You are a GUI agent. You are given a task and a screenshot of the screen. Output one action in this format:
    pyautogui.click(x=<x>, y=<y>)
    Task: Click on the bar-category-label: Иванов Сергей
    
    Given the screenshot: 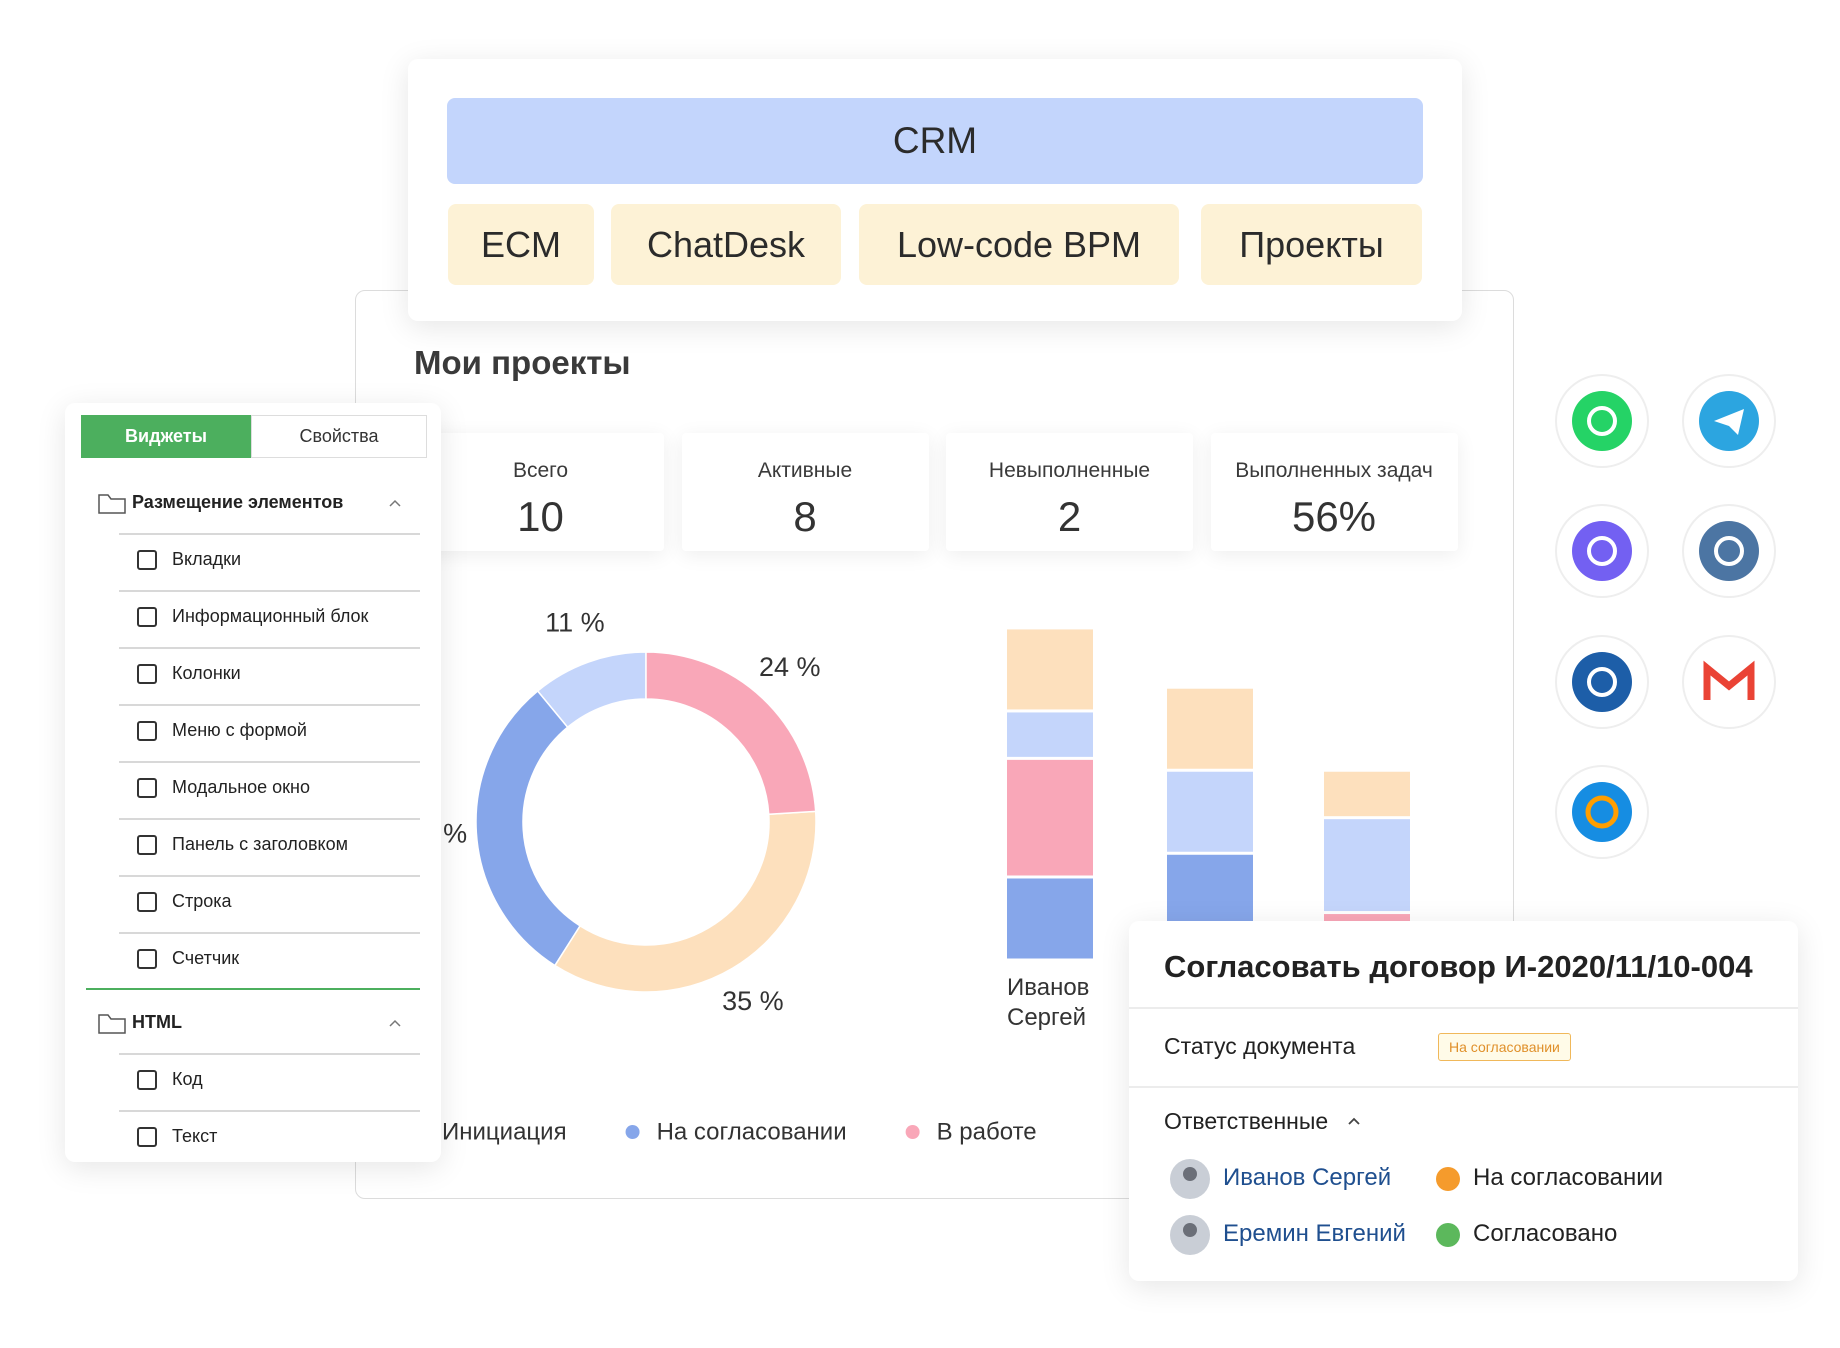 What is the action you would take?
    pyautogui.click(x=1048, y=1002)
    